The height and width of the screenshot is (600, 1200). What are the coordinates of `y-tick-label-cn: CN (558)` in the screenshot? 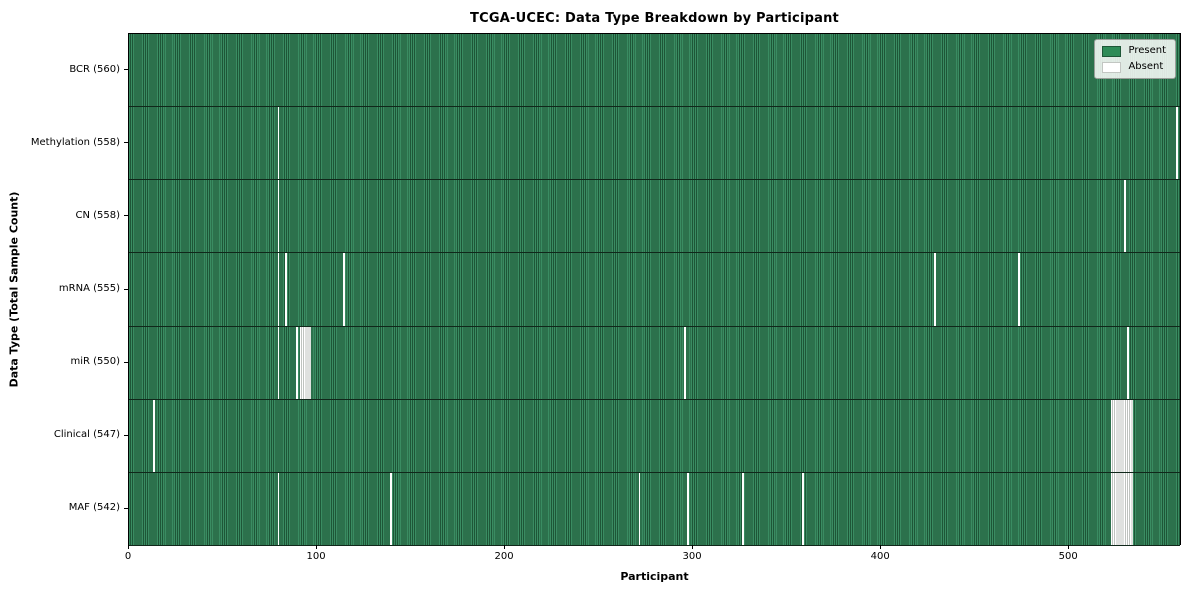 It's located at (97, 215).